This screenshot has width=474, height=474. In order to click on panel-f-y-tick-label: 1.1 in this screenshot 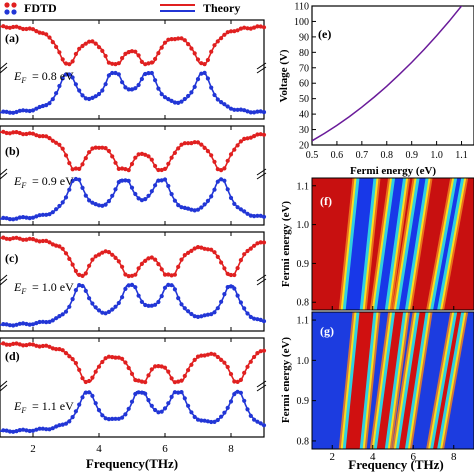, I will do `click(303, 186)`.